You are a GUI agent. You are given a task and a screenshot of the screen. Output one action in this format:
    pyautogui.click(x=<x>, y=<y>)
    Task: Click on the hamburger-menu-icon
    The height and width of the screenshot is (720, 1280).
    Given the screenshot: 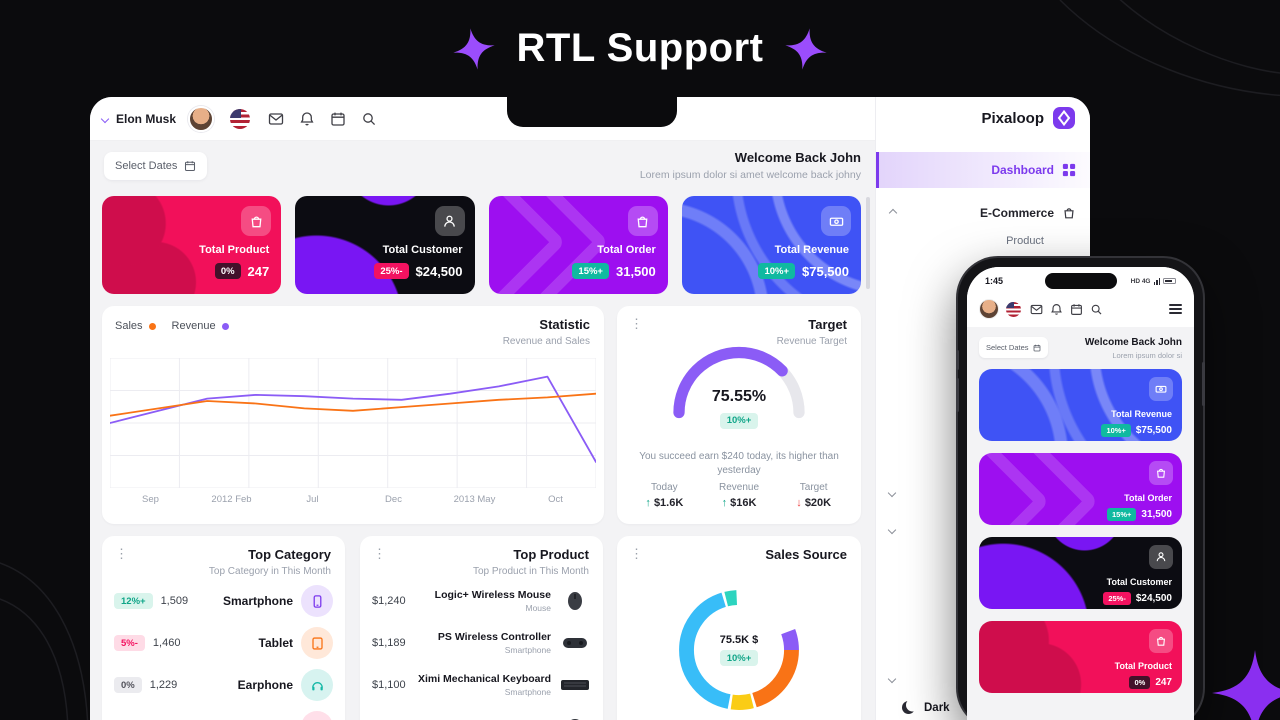 What is the action you would take?
    pyautogui.click(x=1175, y=309)
    